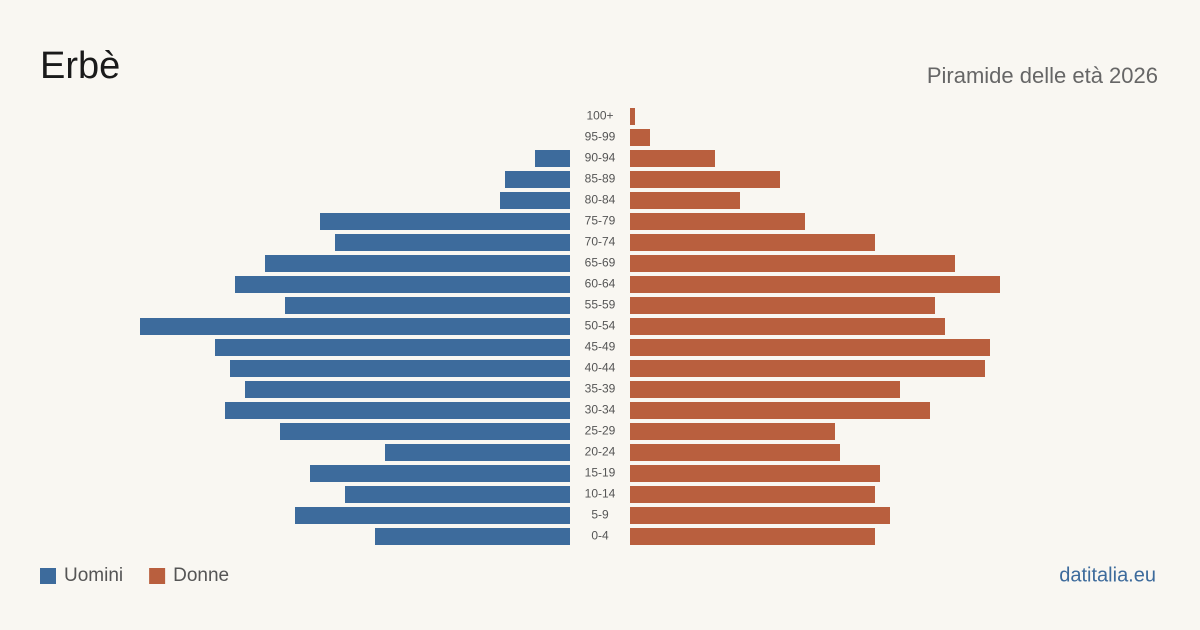 The height and width of the screenshot is (630, 1200). What do you see at coordinates (600, 473) in the screenshot?
I see `age-label: 15-19` at bounding box center [600, 473].